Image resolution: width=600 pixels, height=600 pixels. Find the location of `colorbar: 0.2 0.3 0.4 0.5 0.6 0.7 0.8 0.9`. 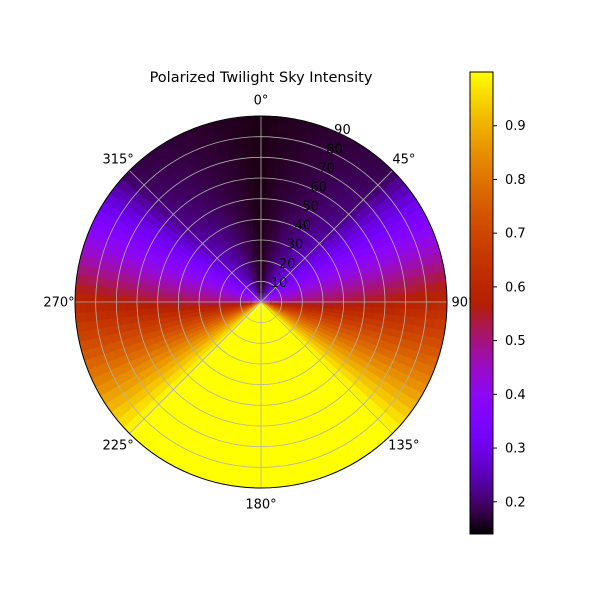

colorbar: 0.2 0.3 0.4 0.5 0.6 0.7 0.8 0.9 is located at coordinates (497, 303).